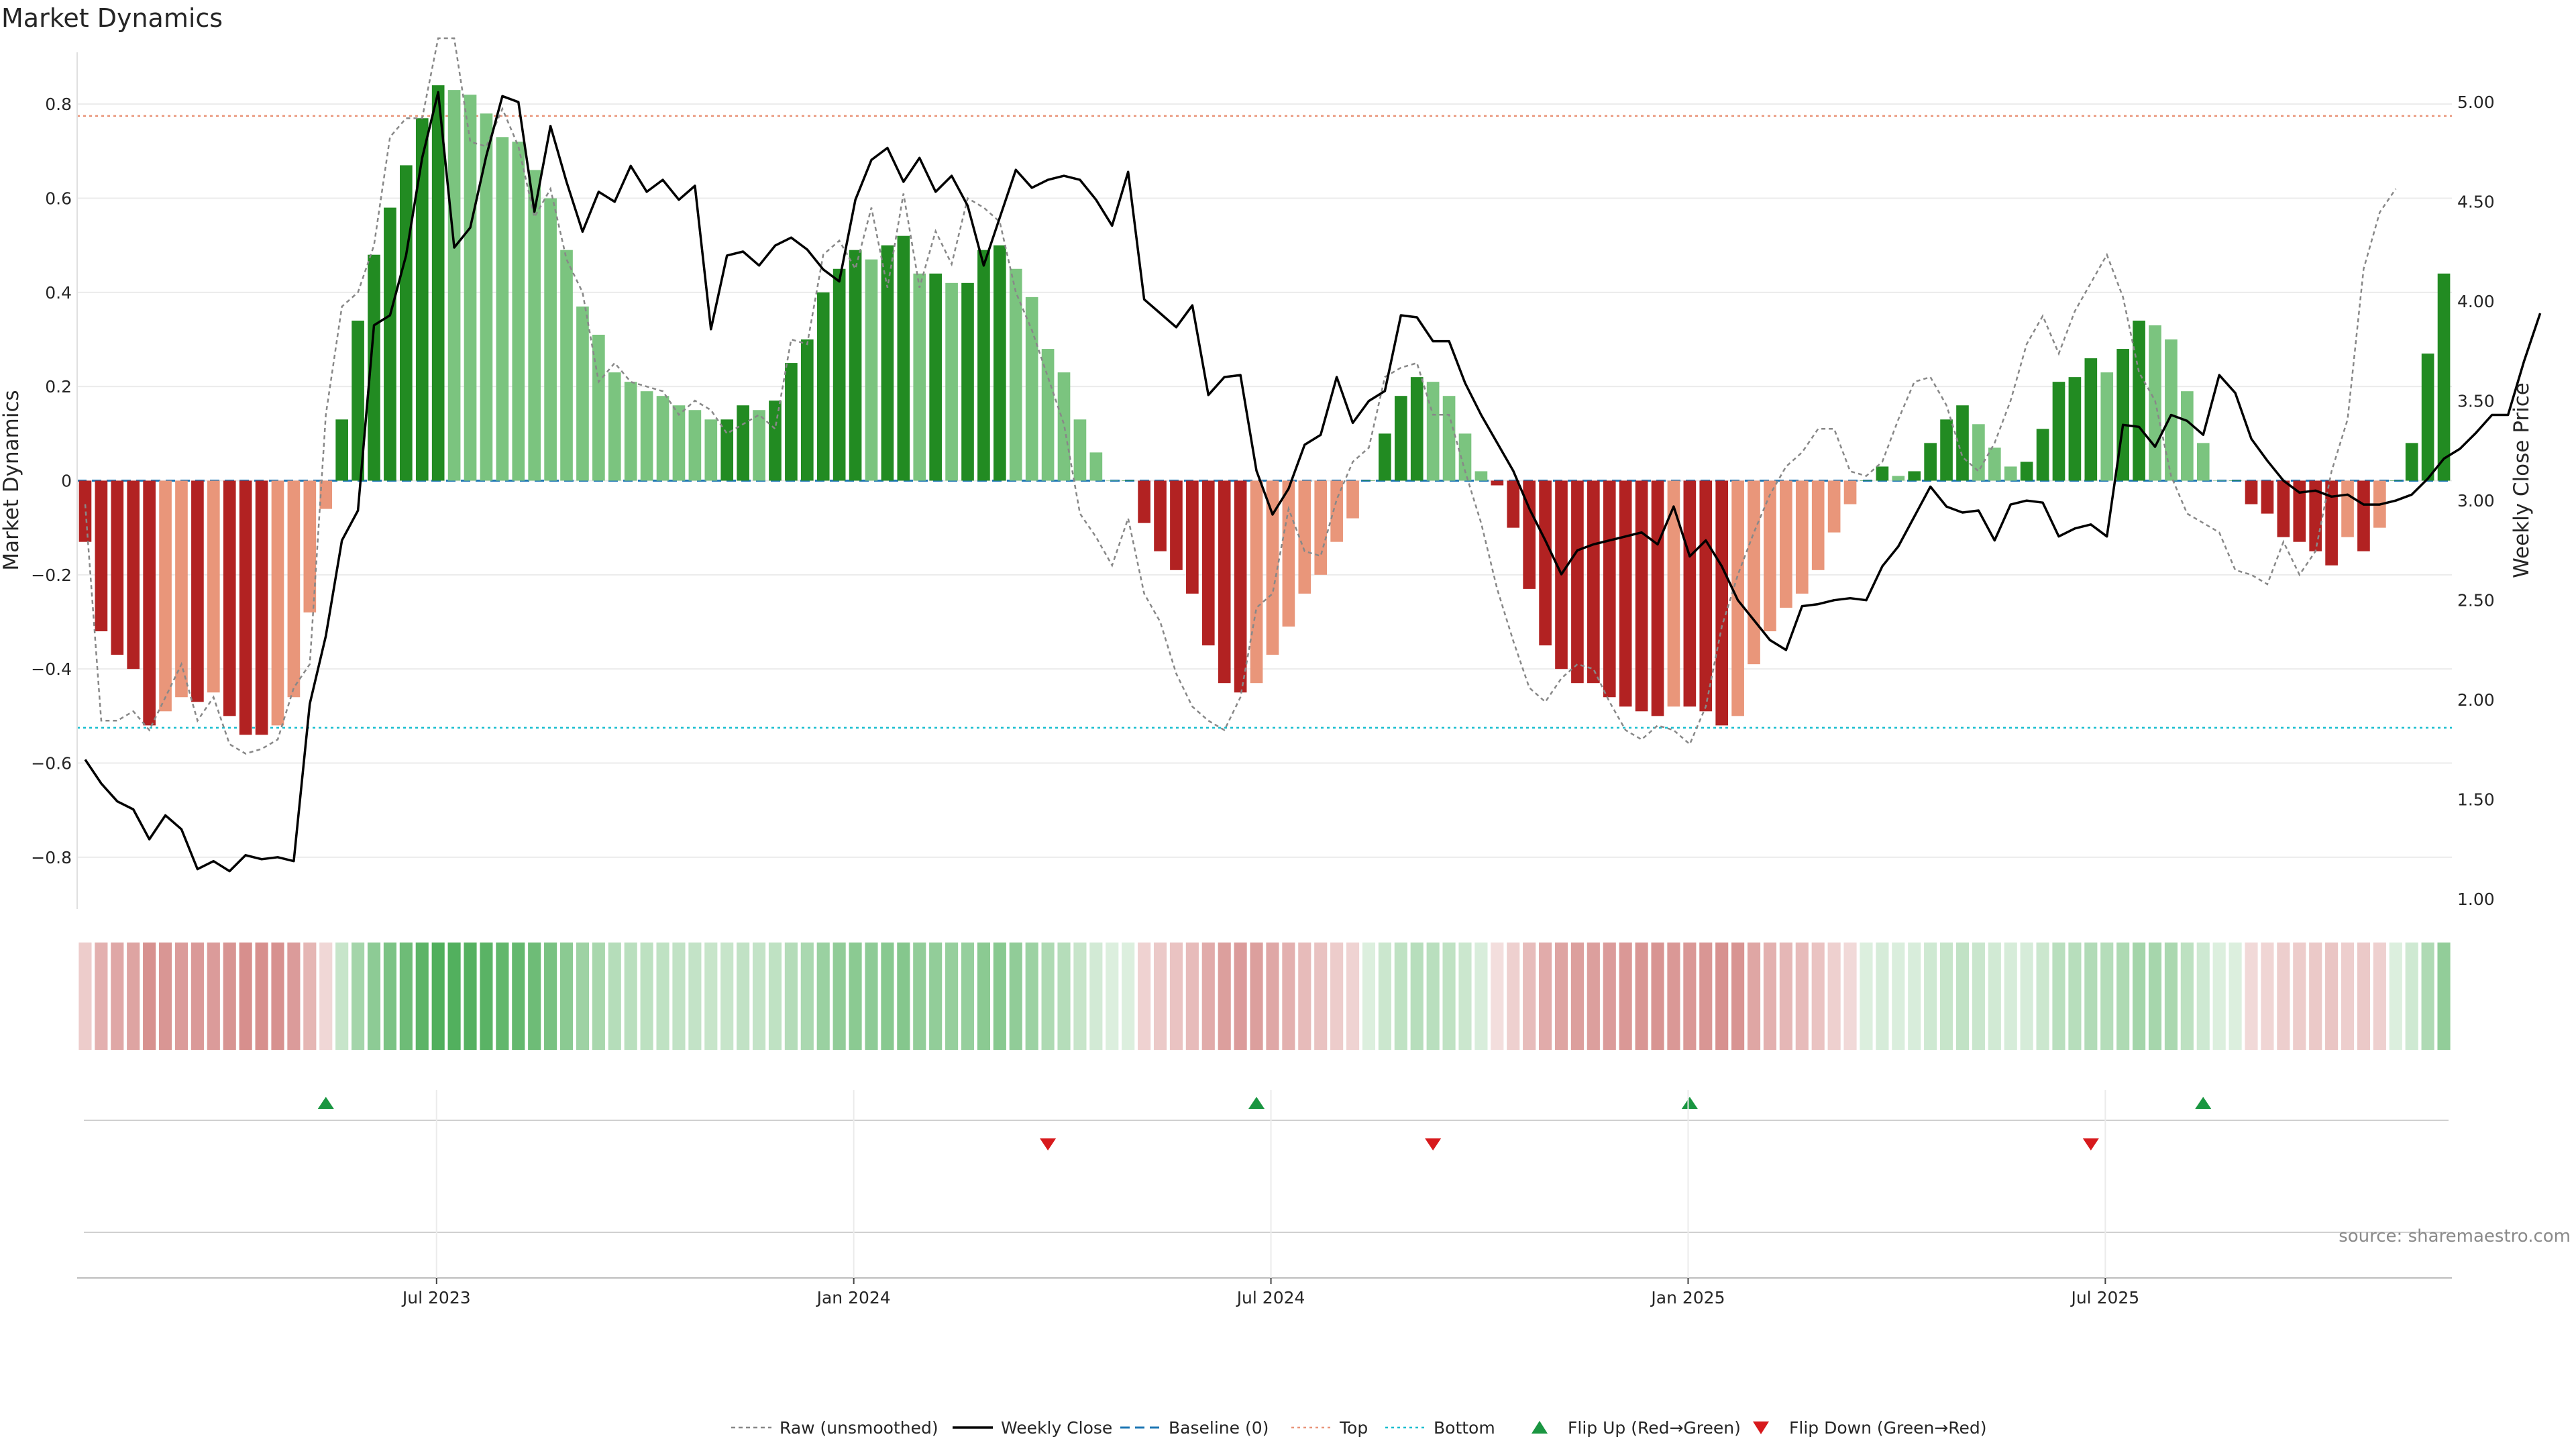 The image size is (2576, 1449). What do you see at coordinates (1032, 1428) in the screenshot?
I see `legend-item-close: Weekly Close` at bounding box center [1032, 1428].